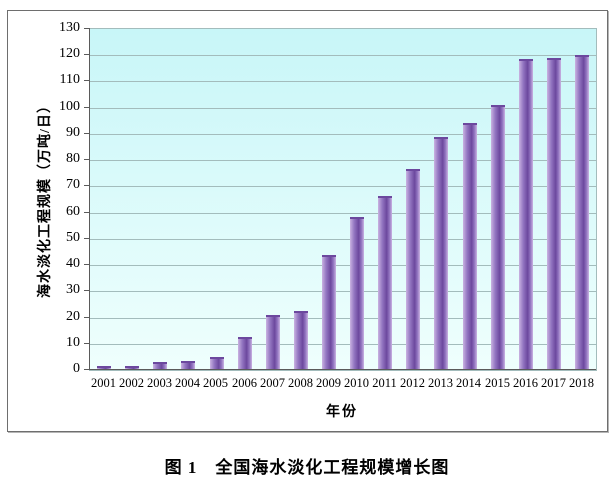 The width and height of the screenshot is (614, 501). I want to click on bar-2004, so click(188, 365).